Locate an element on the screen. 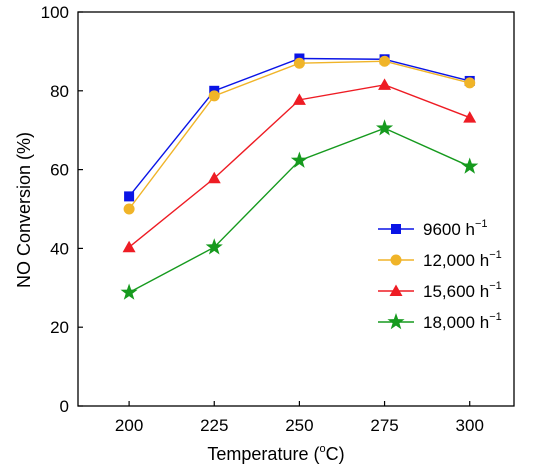  legend-label-main: 9600 h is located at coordinates (449, 229).